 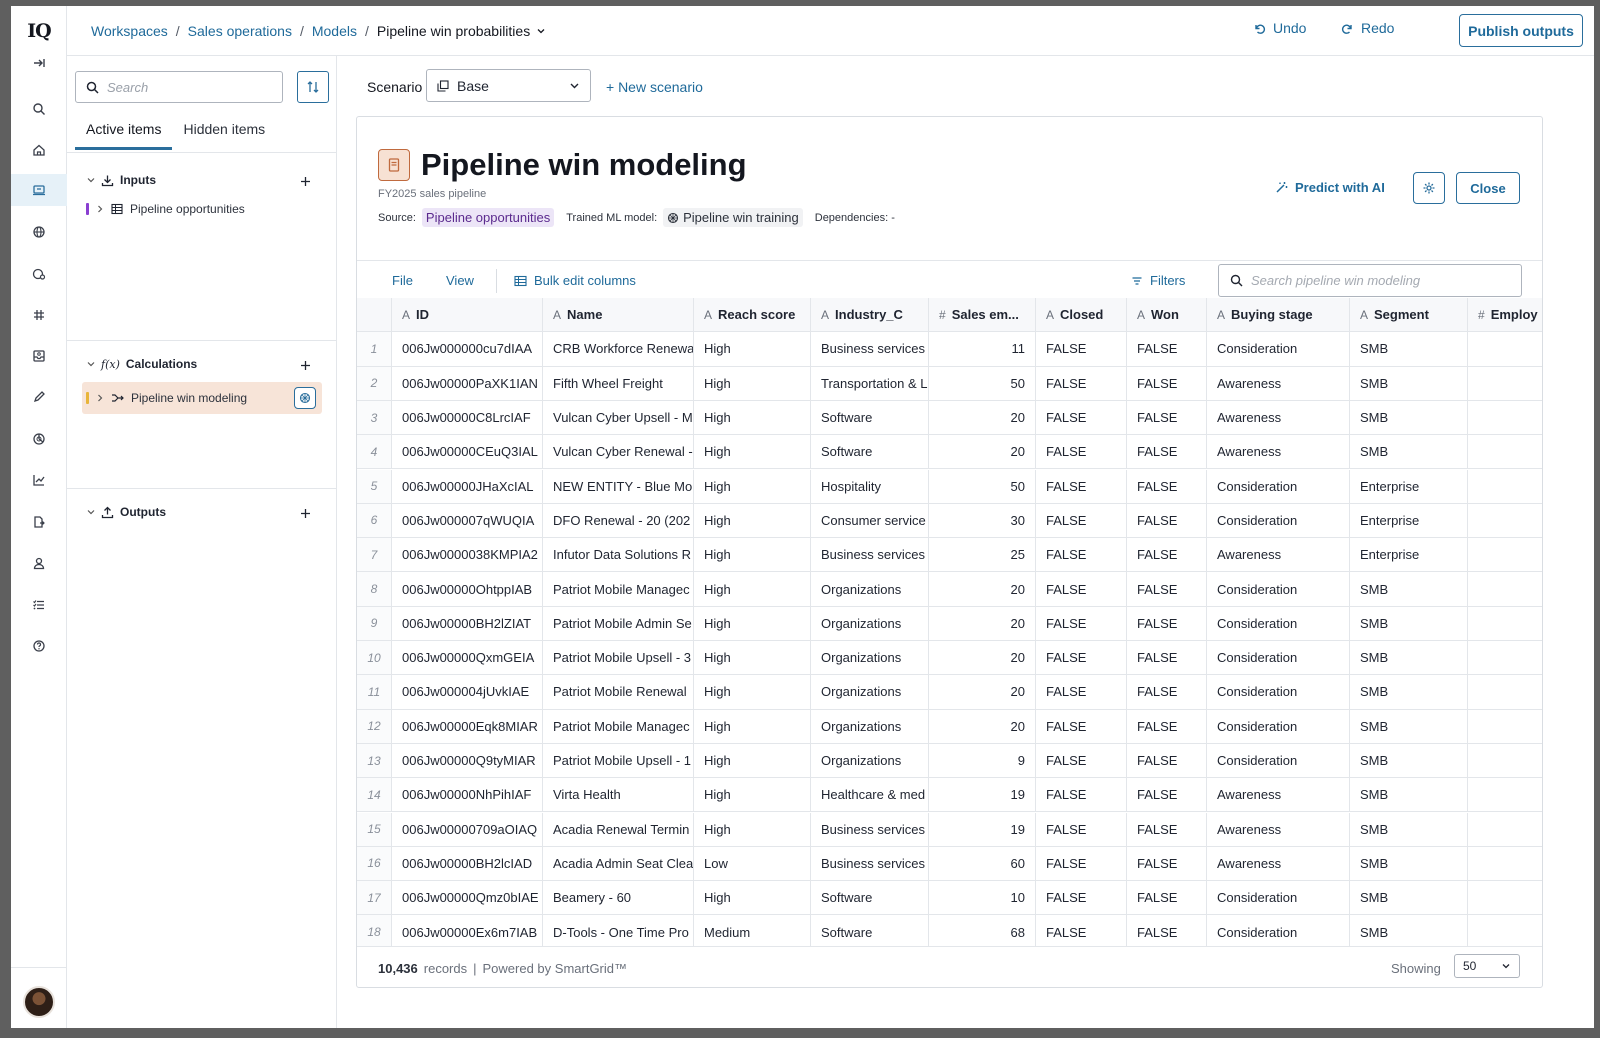 What do you see at coordinates (618, 486) in the screenshot?
I see `cell-name: NEW ENTITY - Blue Mo` at bounding box center [618, 486].